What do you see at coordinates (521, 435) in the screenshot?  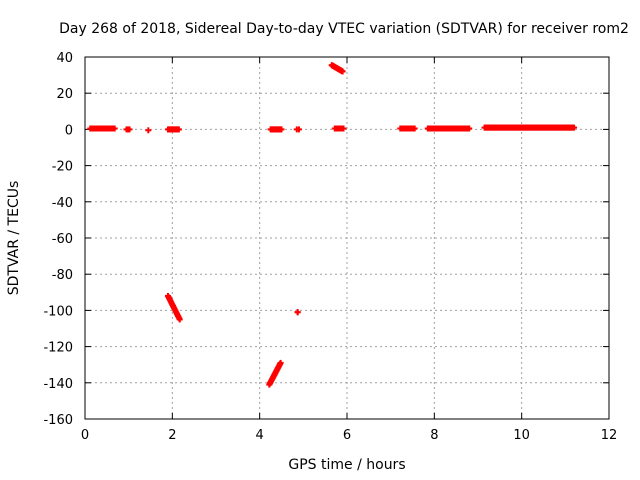 I see `x-tick-label: 10` at bounding box center [521, 435].